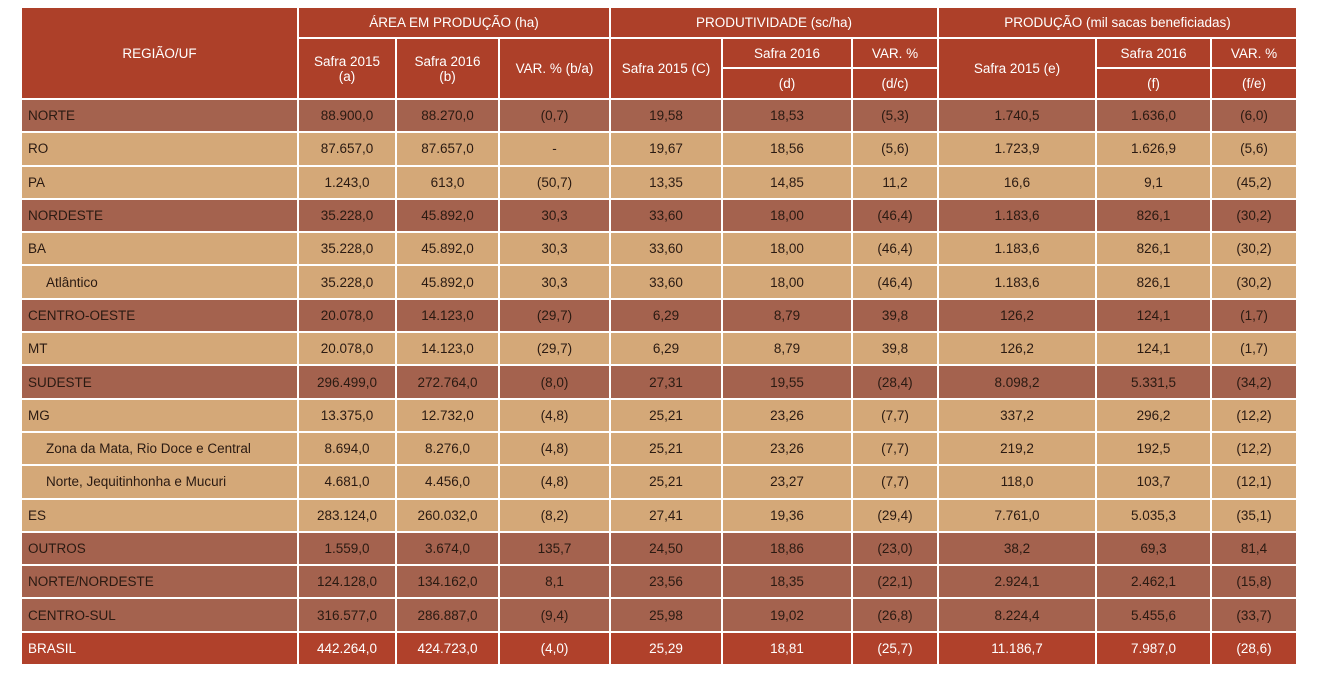  What do you see at coordinates (159, 182) in the screenshot?
I see `region-label: PA` at bounding box center [159, 182].